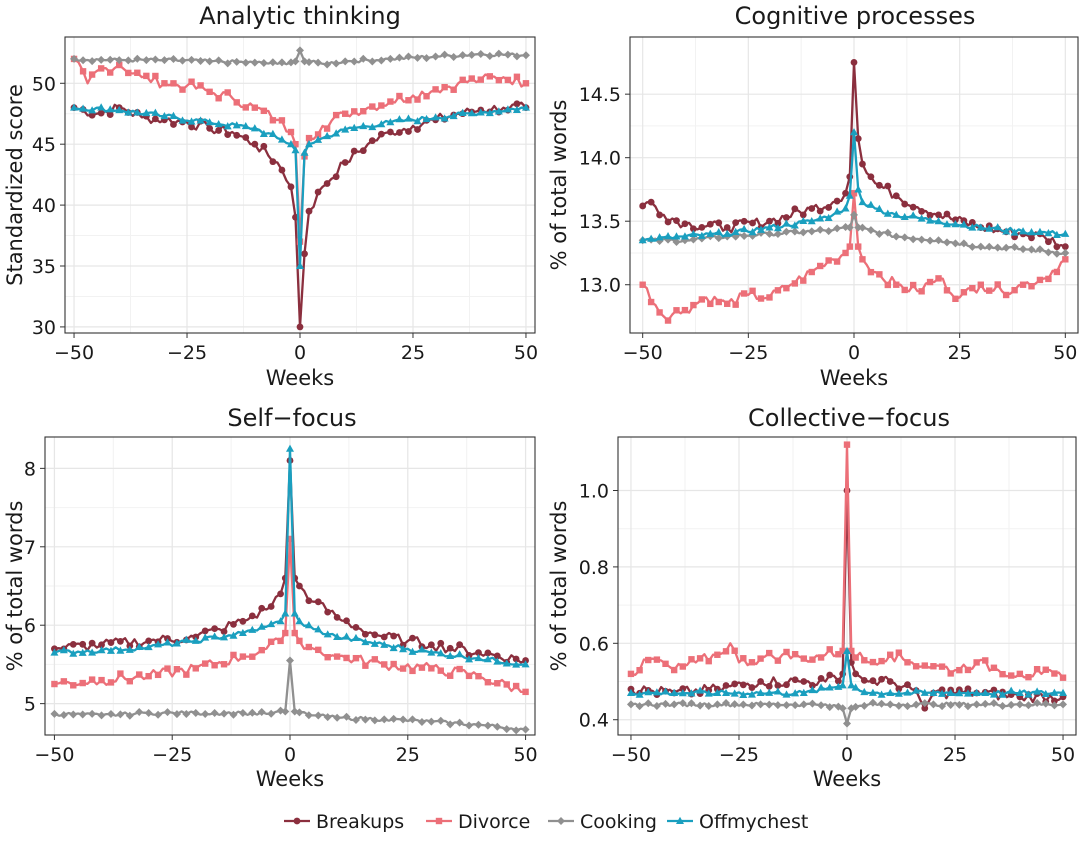  Describe the element at coordinates (15, 185) in the screenshot. I see `y-axis-label: Standardized score` at that location.